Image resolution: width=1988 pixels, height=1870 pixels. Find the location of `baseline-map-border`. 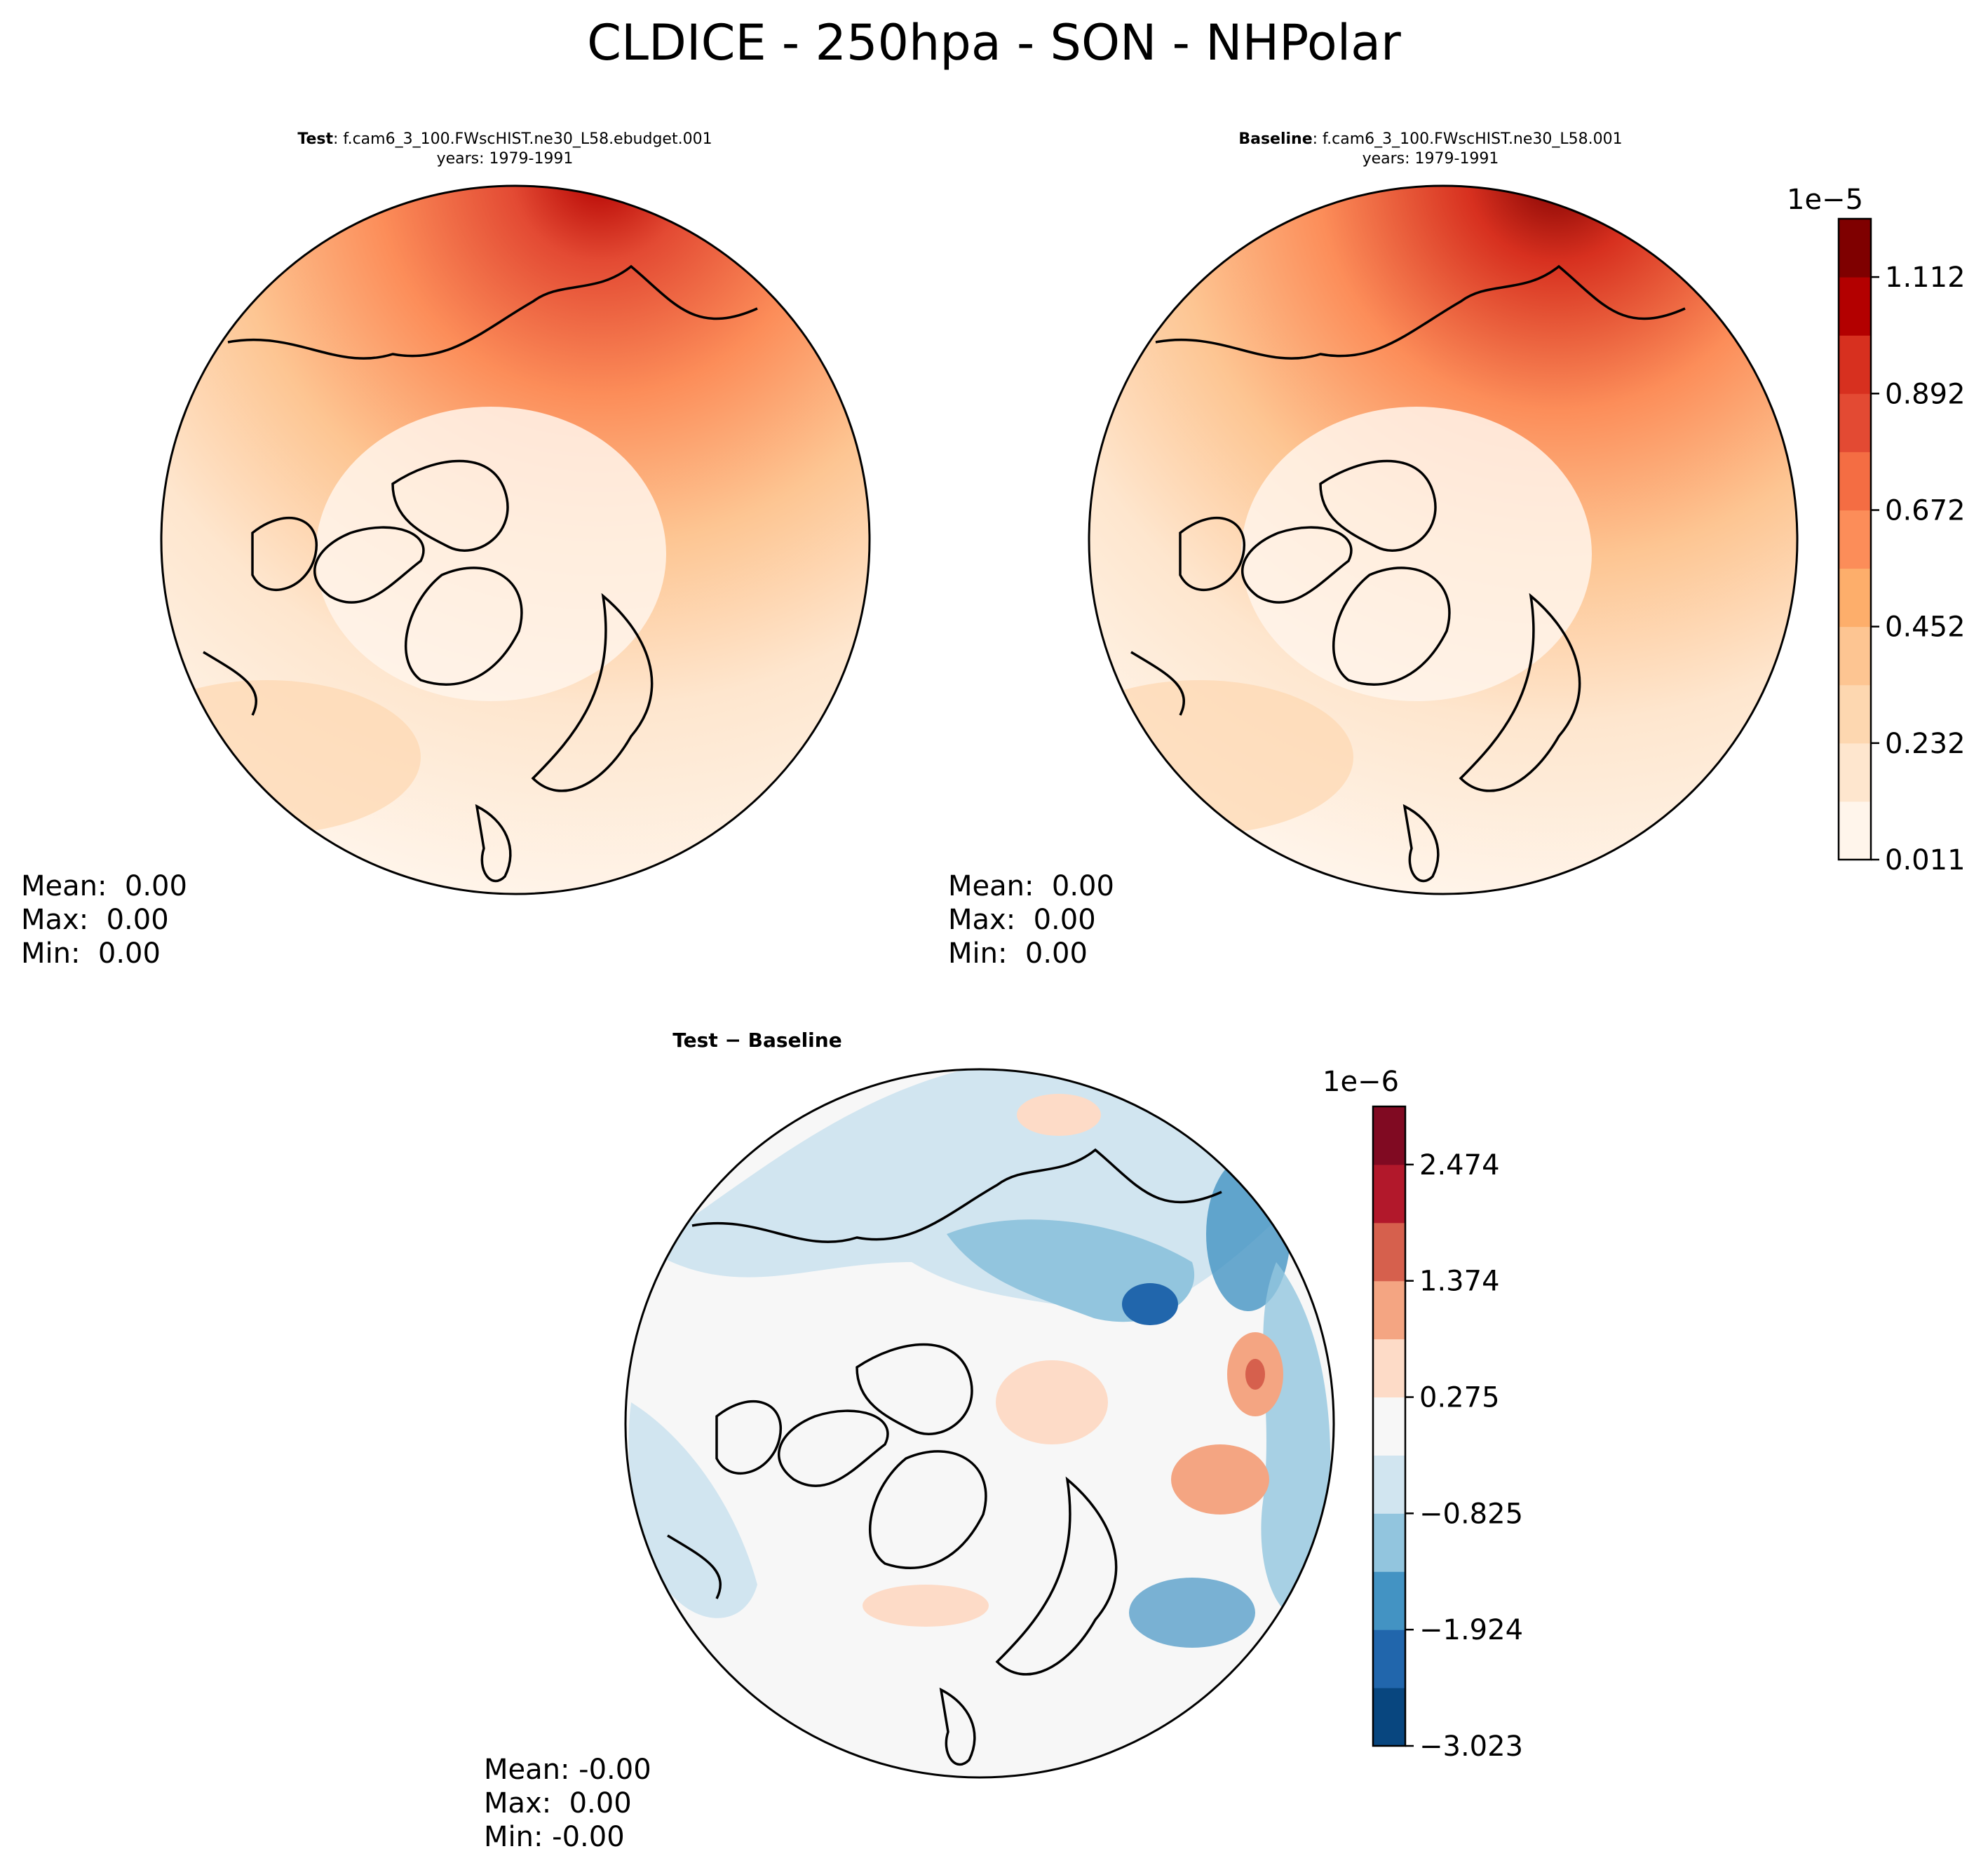

baseline-map-border is located at coordinates (1444, 539).